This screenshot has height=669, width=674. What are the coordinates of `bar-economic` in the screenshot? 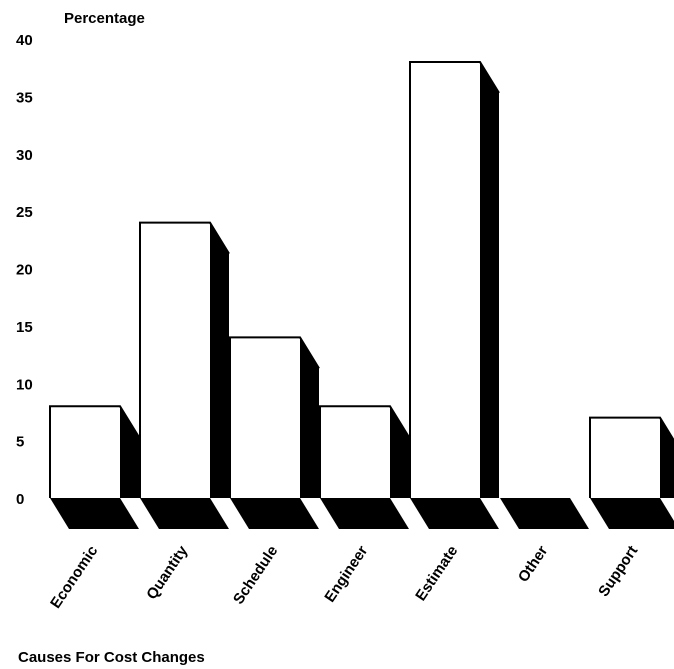 It's located at (94, 467).